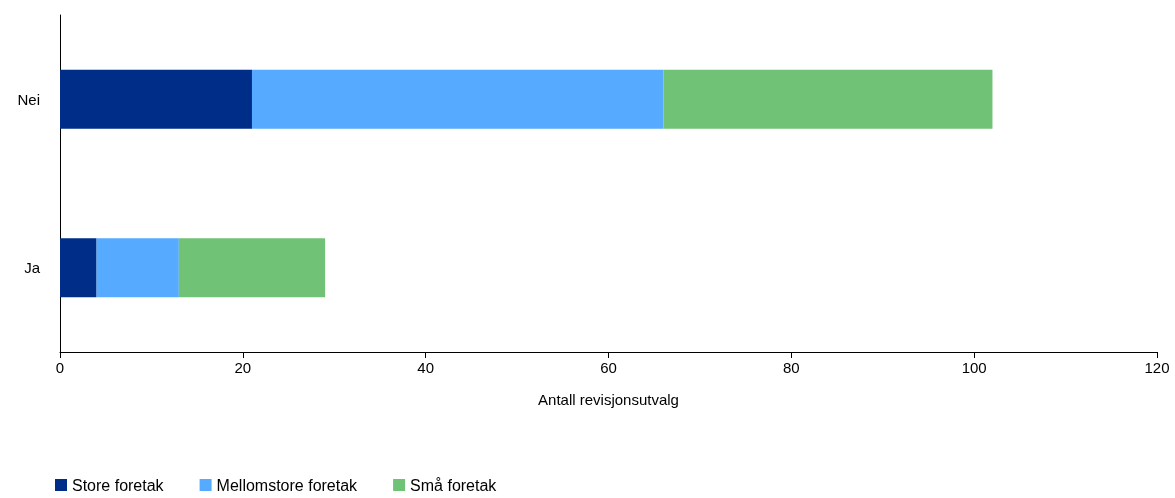 Image resolution: width=1175 pixels, height=498 pixels. Describe the element at coordinates (1157, 367) in the screenshot. I see `x-tick-label: 120` at that location.